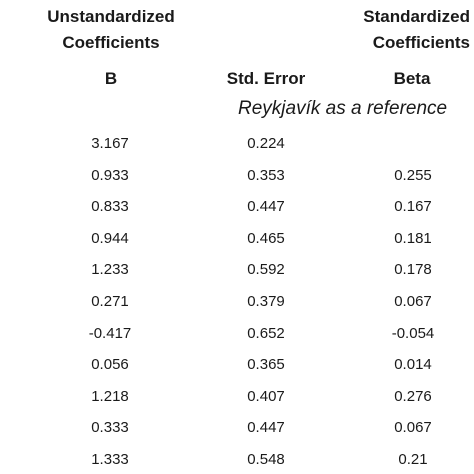  What do you see at coordinates (266, 238) in the screenshot?
I see `cell-std-error: 0.465` at bounding box center [266, 238].